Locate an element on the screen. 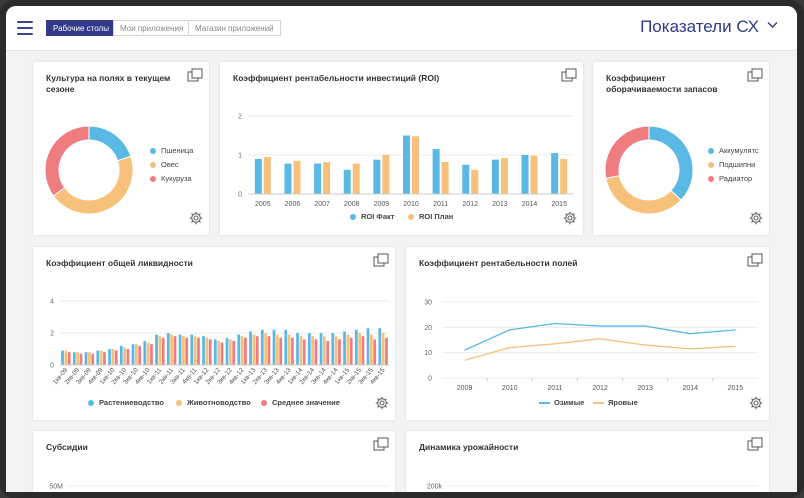 The height and width of the screenshot is (498, 804). subsidies-chart: 50M is located at coordinates (219, 487).